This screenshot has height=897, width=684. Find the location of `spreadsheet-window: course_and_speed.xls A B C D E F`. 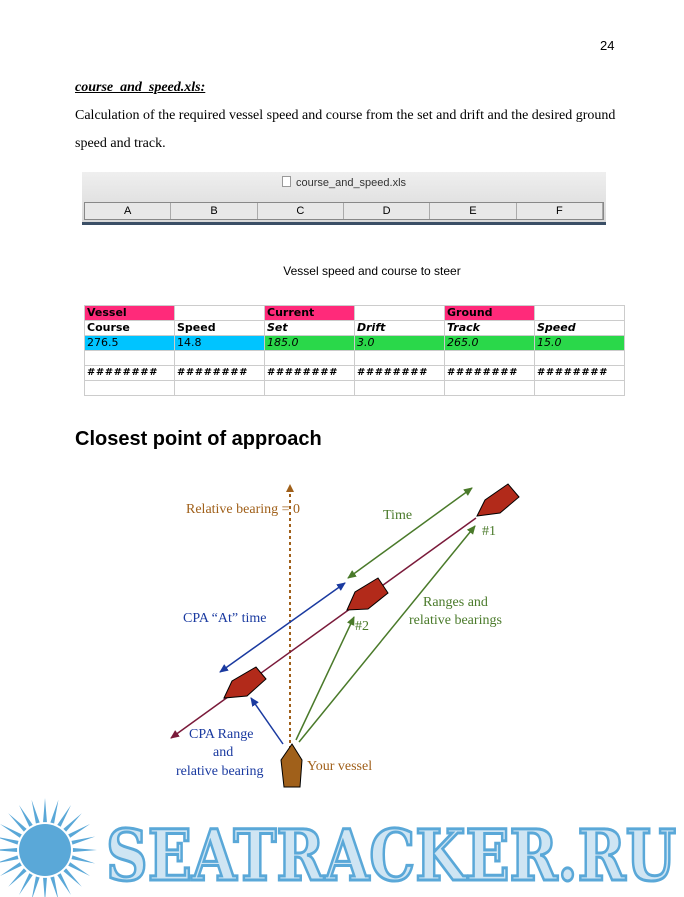

spreadsheet-window: course_and_speed.xls A B C D E F is located at coordinates (344, 198).